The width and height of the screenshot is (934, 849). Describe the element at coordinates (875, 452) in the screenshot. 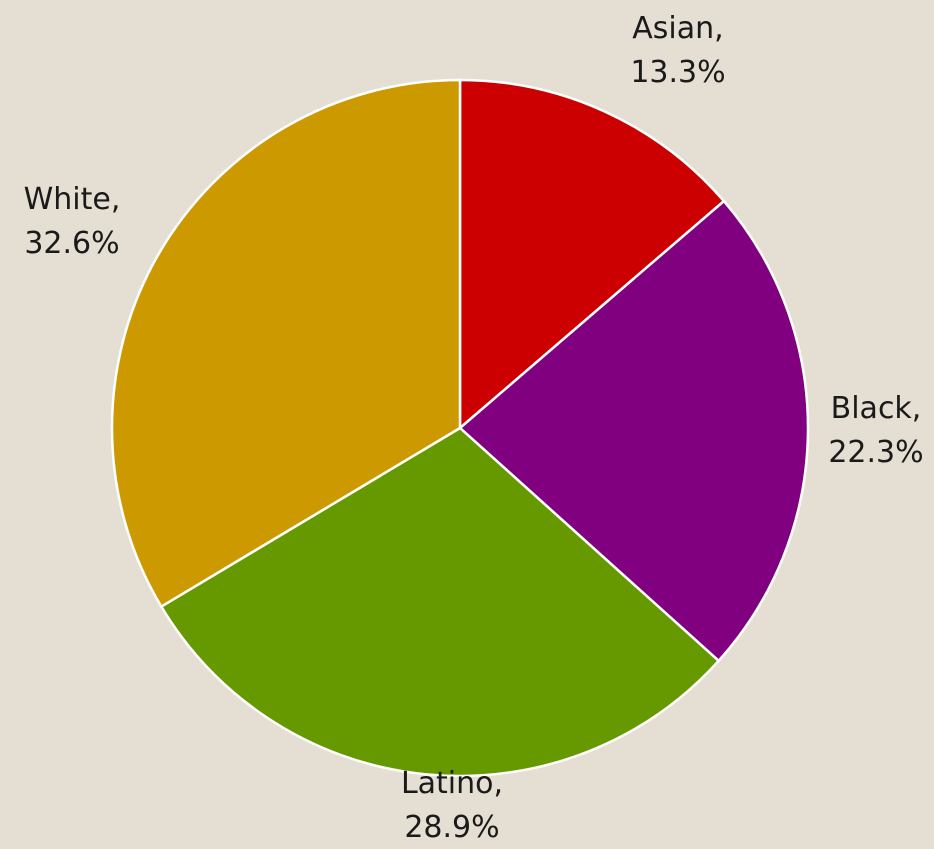

I see `pie-label-percent: 22.3%` at that location.